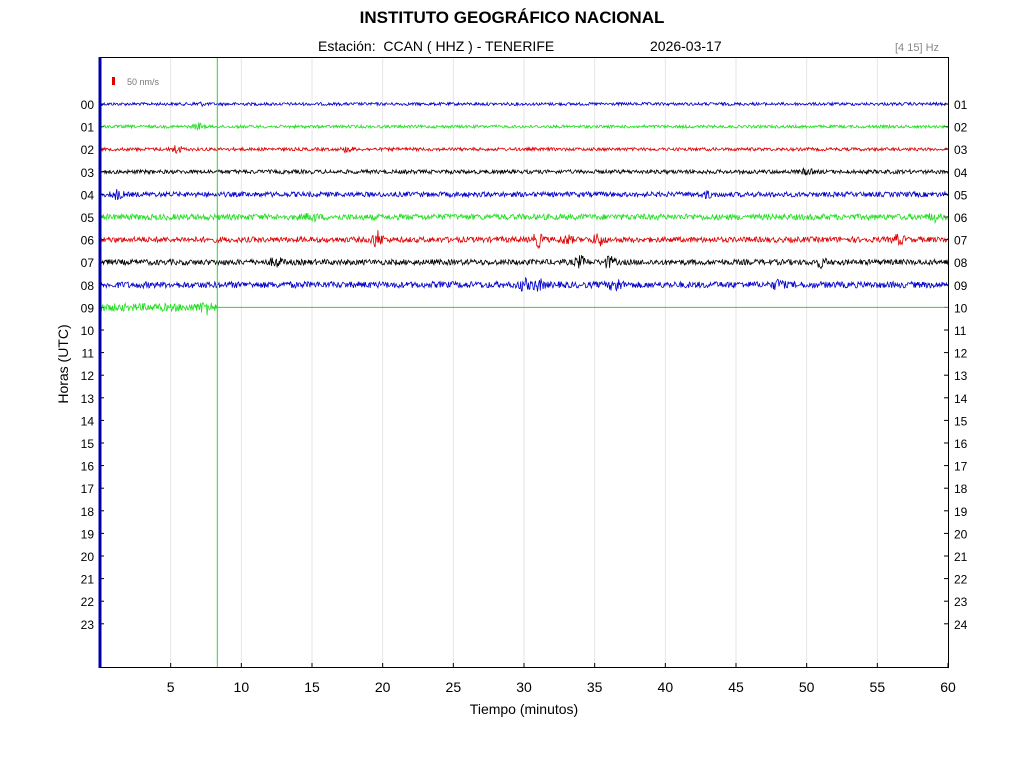 The height and width of the screenshot is (768, 1024). Describe the element at coordinates (88, 602) in the screenshot. I see `hour-label-left: 22` at that location.